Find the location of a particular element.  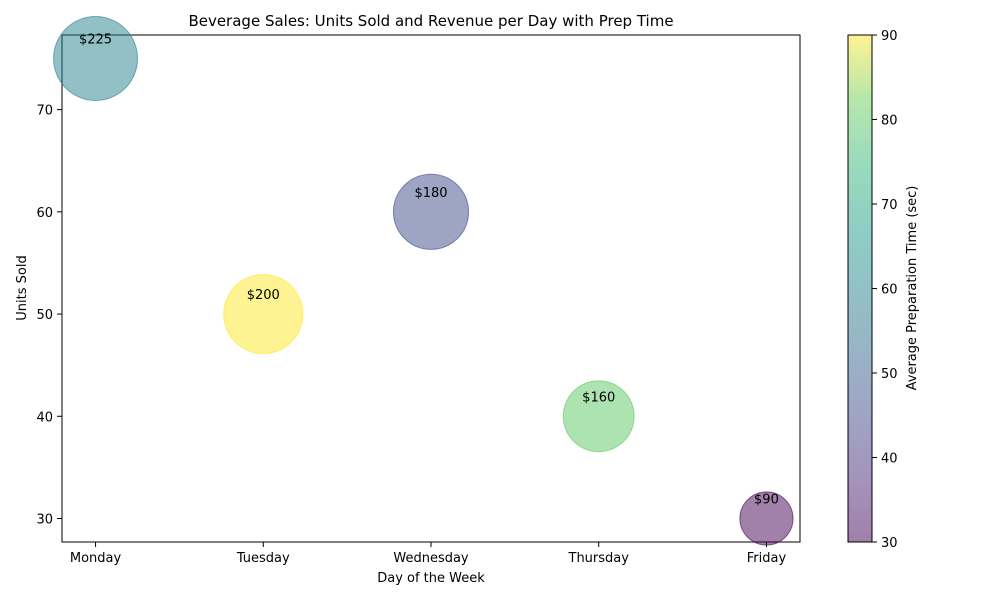

colorbar-ticks: 30 40 50 60 70 80 90 is located at coordinates (885, 290).